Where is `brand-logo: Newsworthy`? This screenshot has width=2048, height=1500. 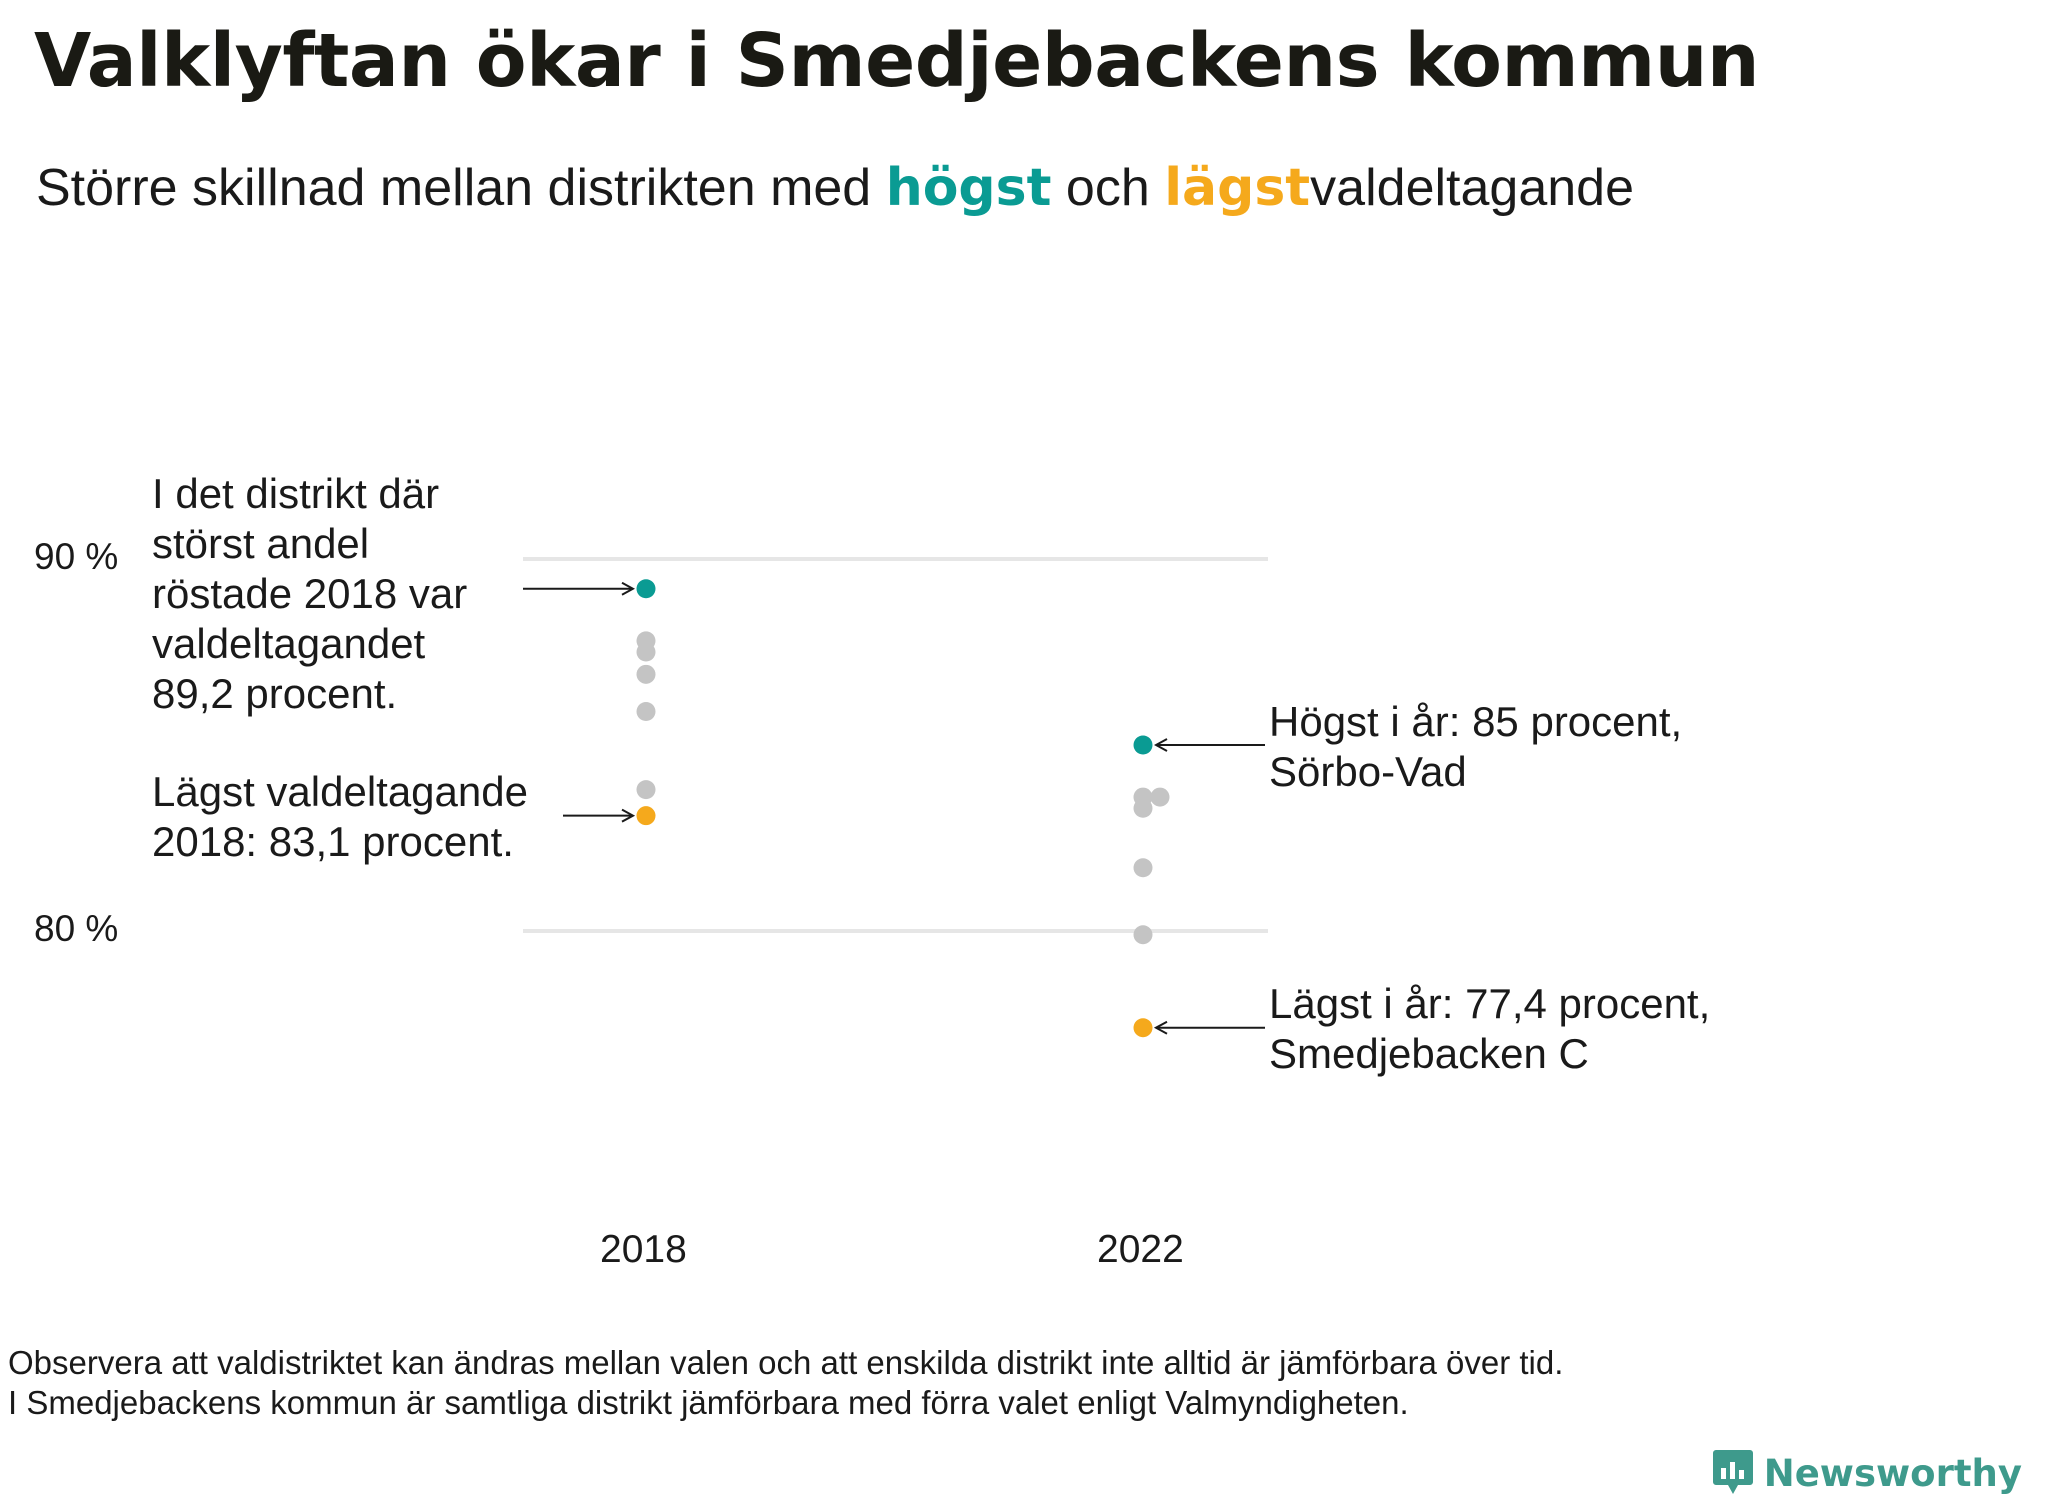
brand-logo: Newsworthy is located at coordinates (1867, 1473).